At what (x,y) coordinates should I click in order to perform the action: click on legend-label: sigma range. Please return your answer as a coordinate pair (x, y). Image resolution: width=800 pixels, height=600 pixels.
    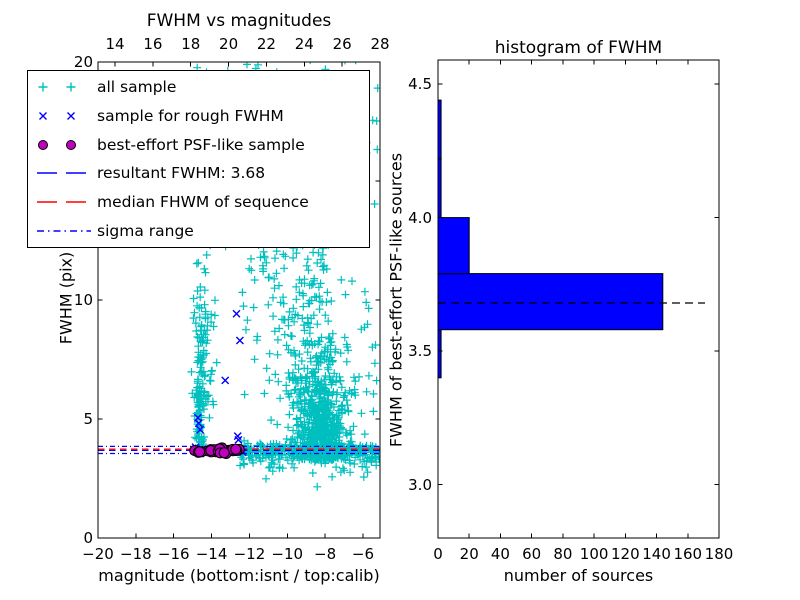
    Looking at the image, I should click on (145, 230).